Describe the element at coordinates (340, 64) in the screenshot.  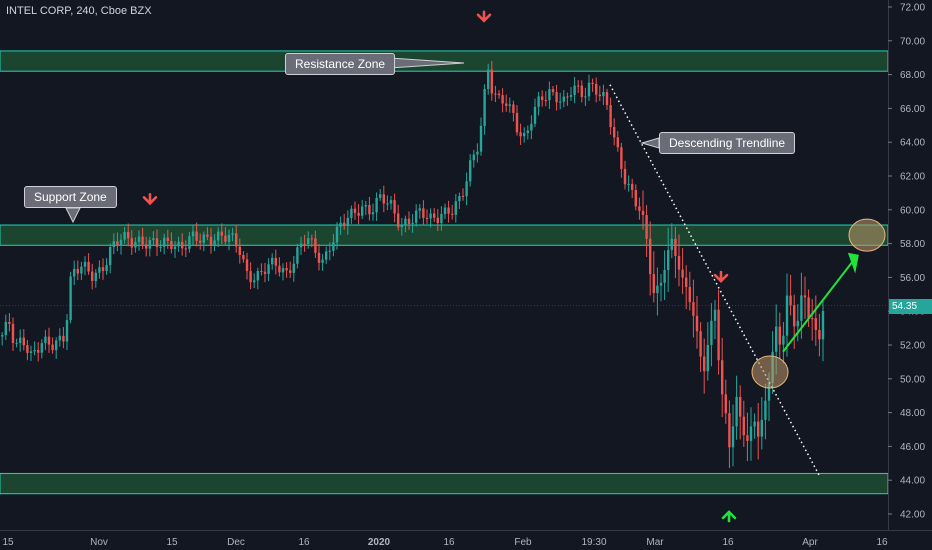
I see `resistance-zone-callout: Resistance Zone` at that location.